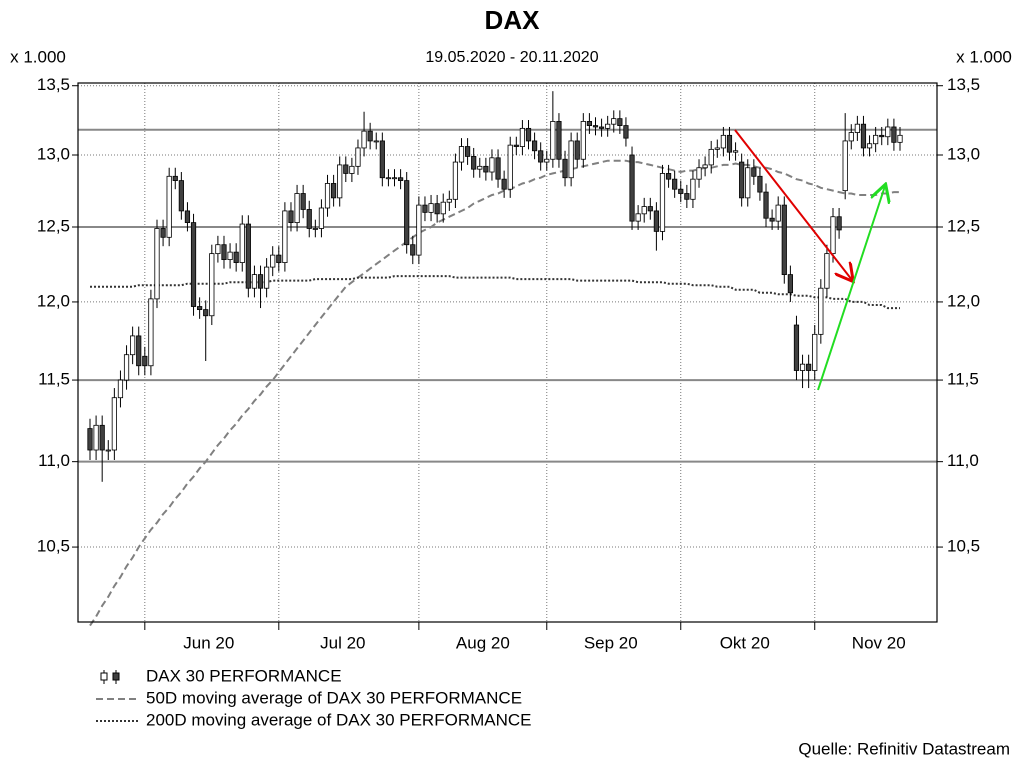 The height and width of the screenshot is (768, 1024). What do you see at coordinates (963, 546) in the screenshot?
I see `y2-tick-label: 10,5` at bounding box center [963, 546].